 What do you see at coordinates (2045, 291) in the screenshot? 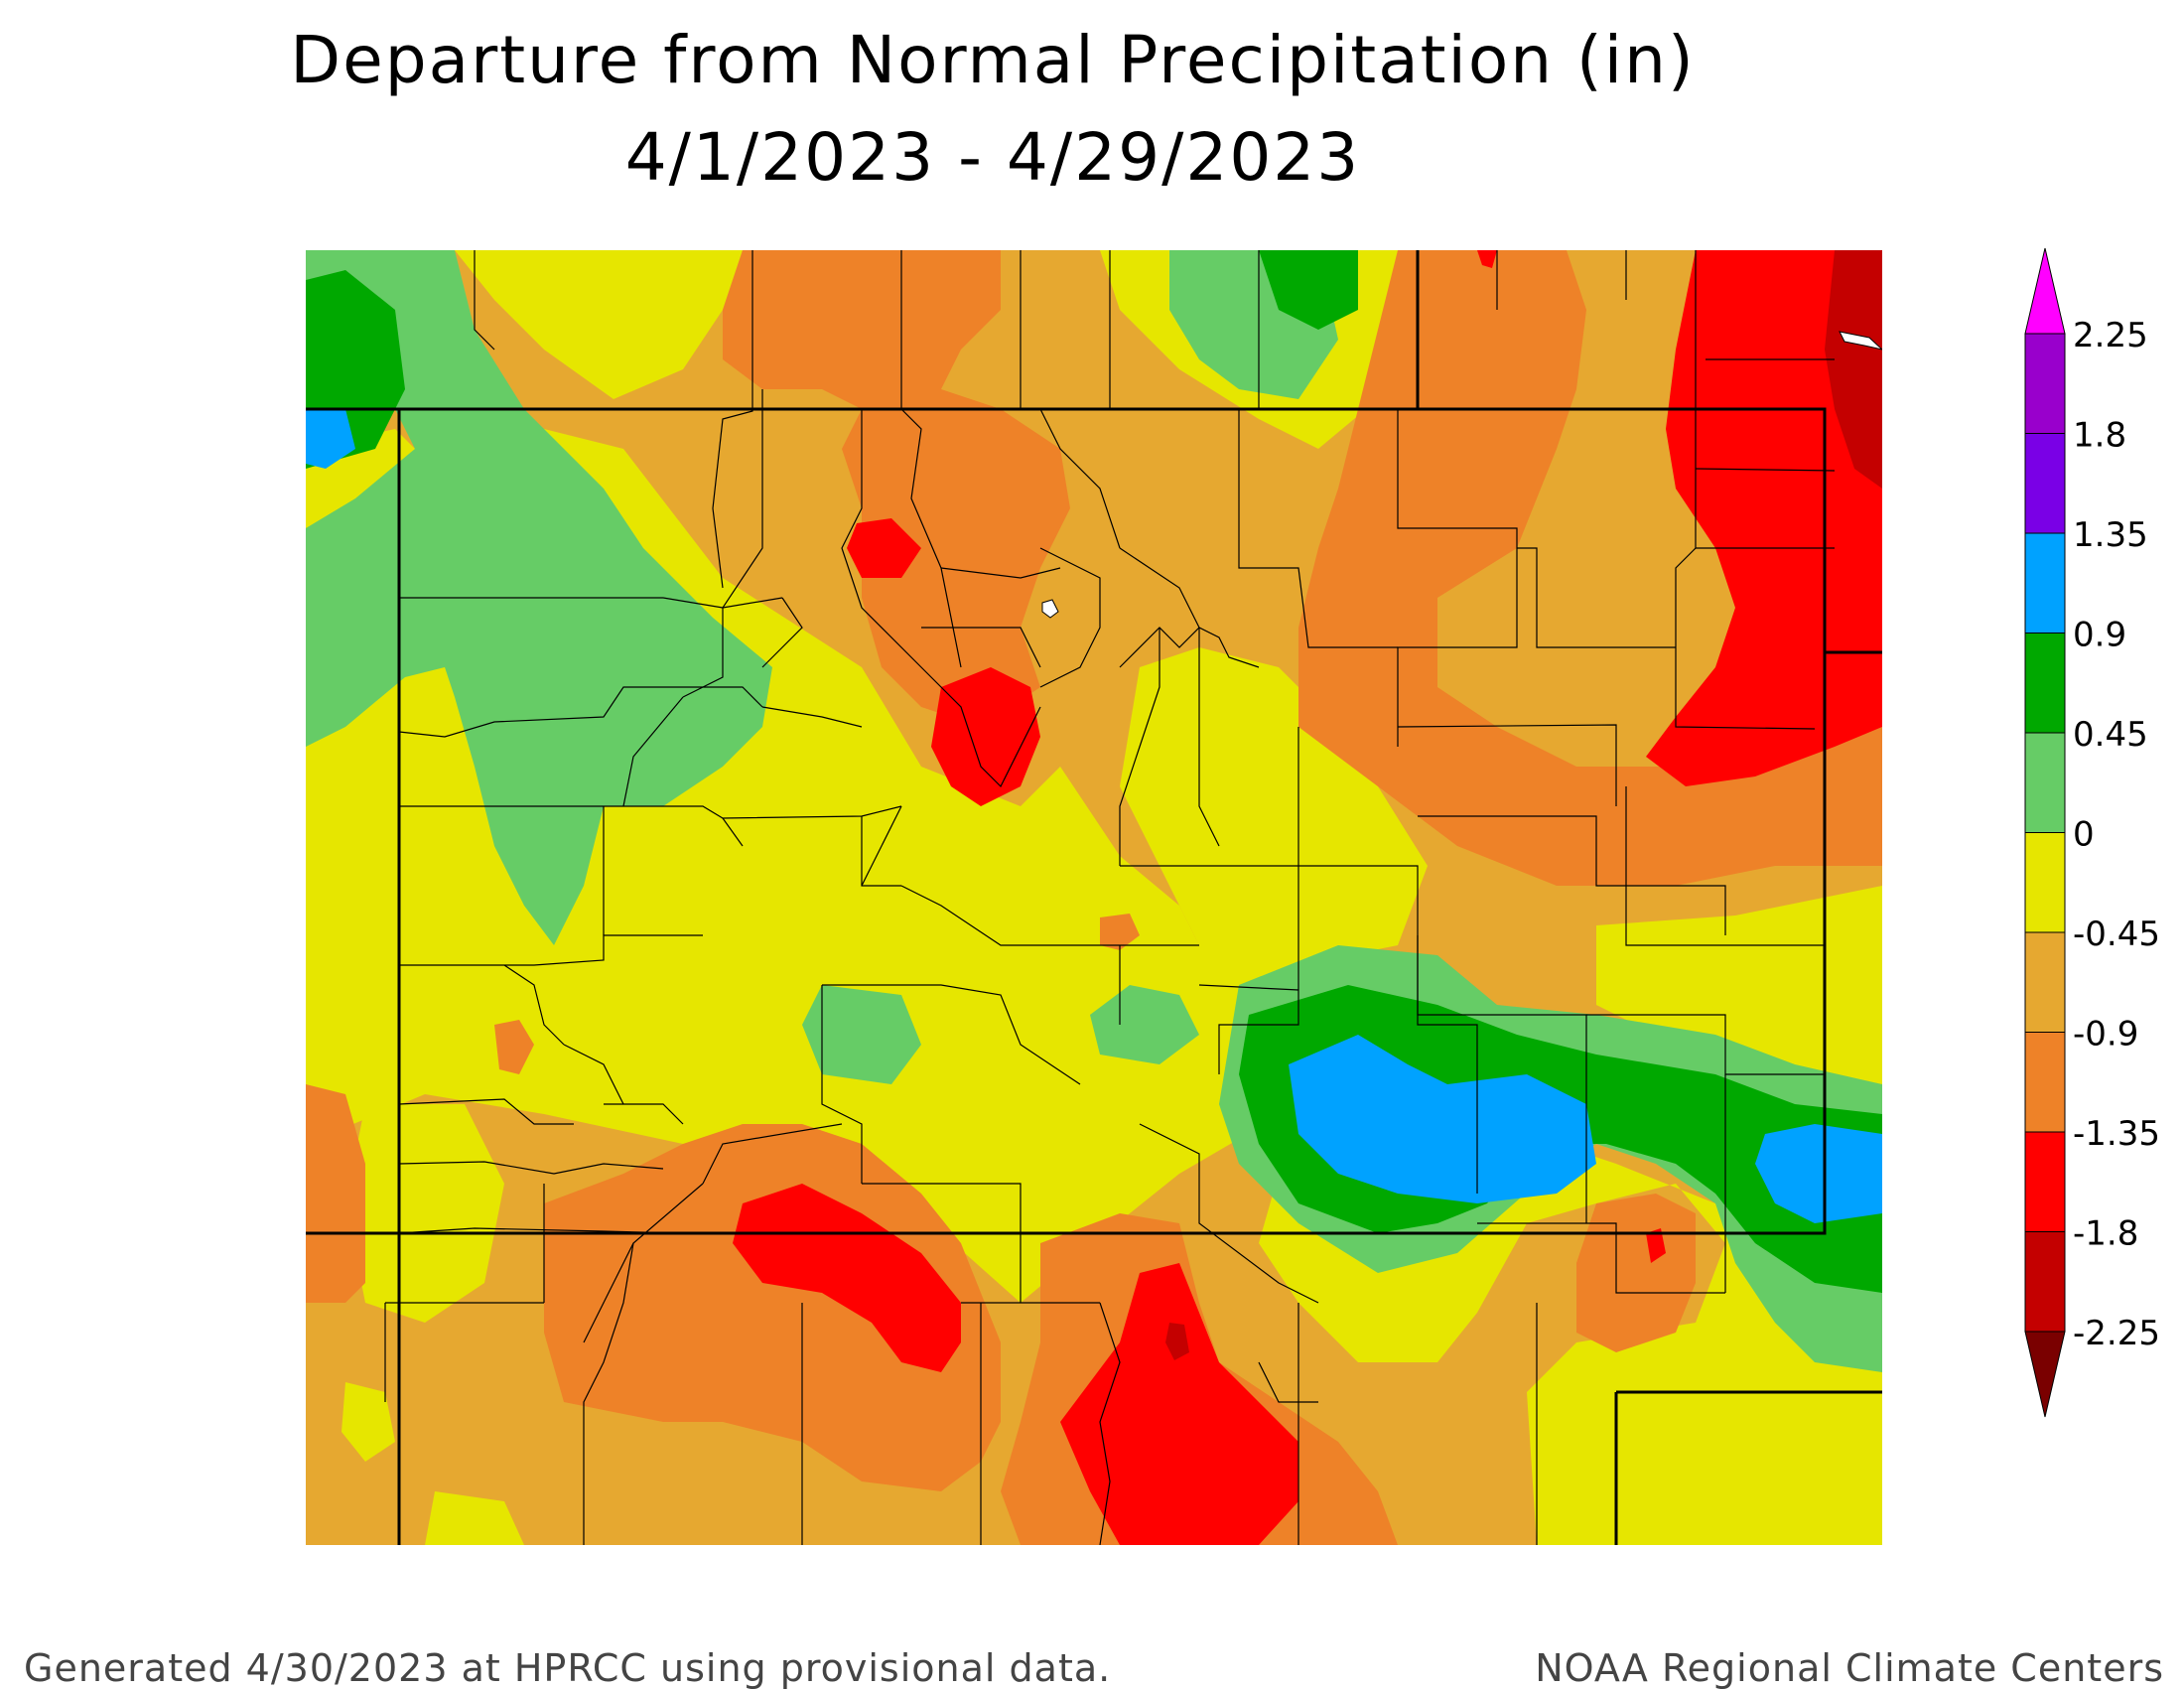
I see `legend-arrow-top` at bounding box center [2045, 291].